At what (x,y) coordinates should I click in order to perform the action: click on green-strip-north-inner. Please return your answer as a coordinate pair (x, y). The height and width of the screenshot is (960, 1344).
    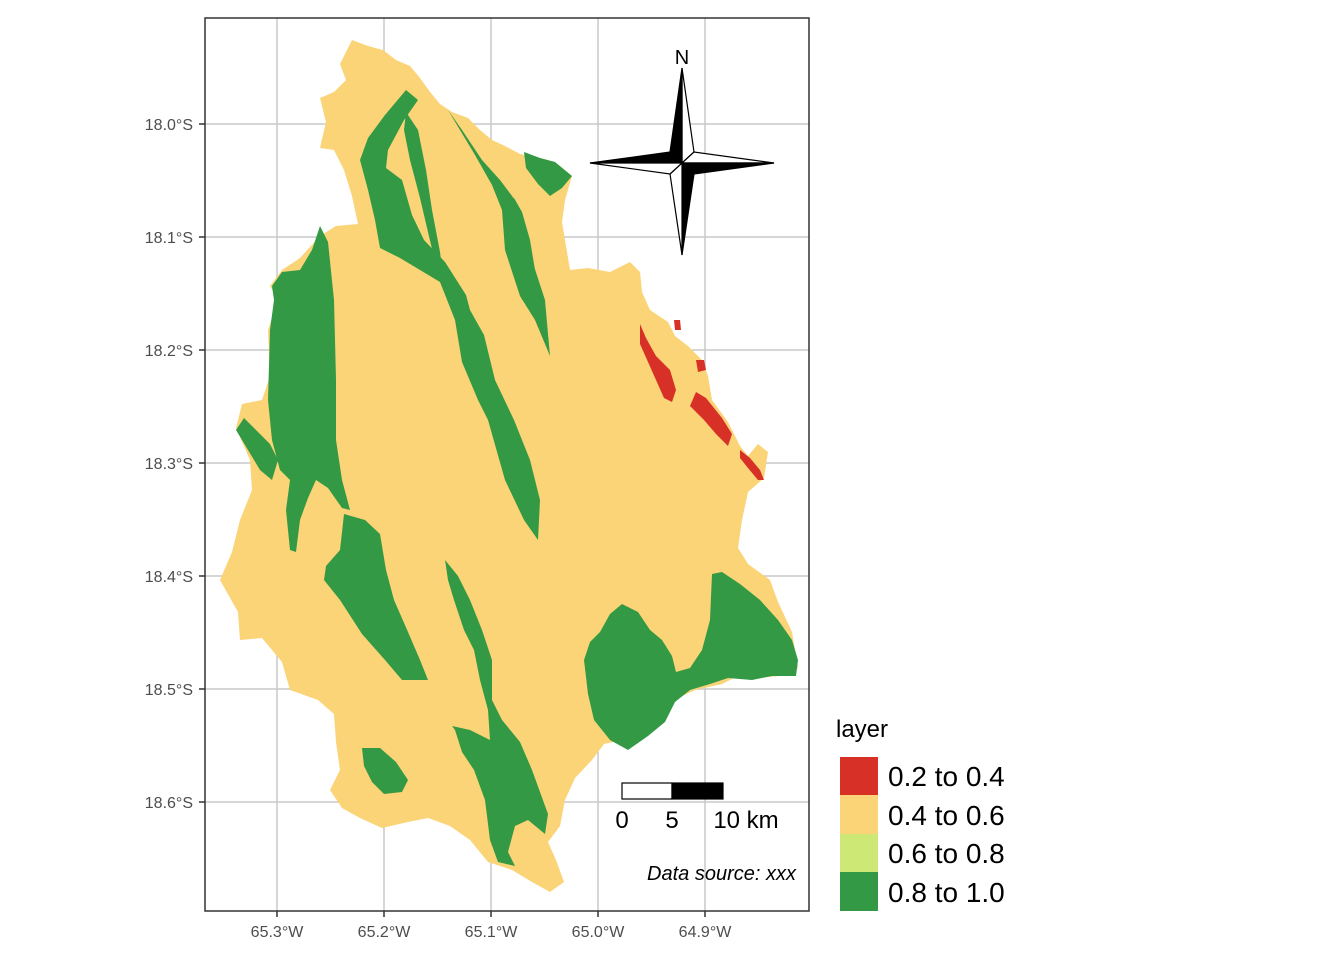
    Looking at the image, I should click on (524, 249).